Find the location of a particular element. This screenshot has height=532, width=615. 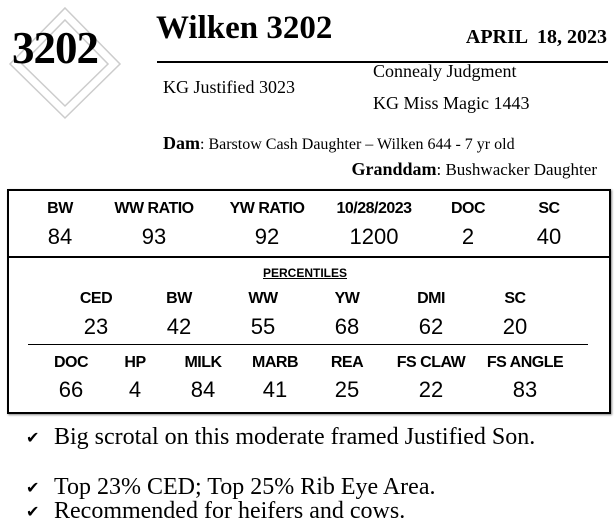

percentile-label: DOC is located at coordinates (71, 362).